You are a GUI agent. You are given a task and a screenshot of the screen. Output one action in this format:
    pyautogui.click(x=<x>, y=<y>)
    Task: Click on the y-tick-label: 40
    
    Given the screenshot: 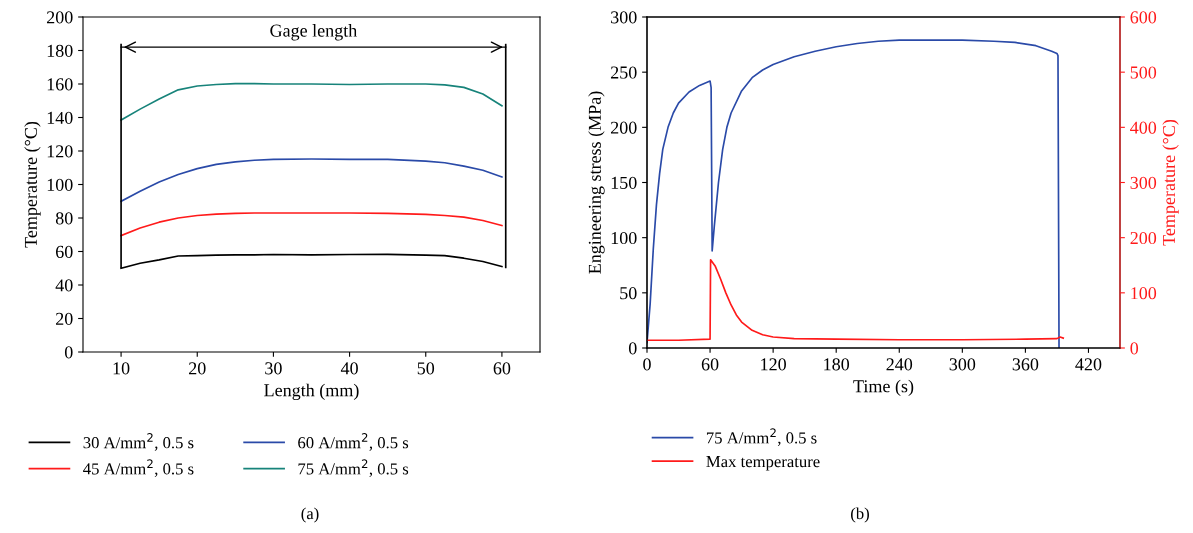 What is the action you would take?
    pyautogui.click(x=64, y=285)
    